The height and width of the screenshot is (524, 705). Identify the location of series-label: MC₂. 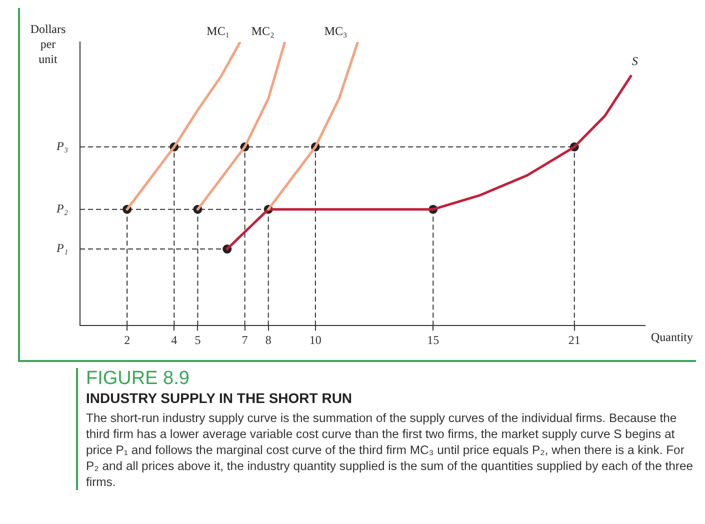
(262, 31).